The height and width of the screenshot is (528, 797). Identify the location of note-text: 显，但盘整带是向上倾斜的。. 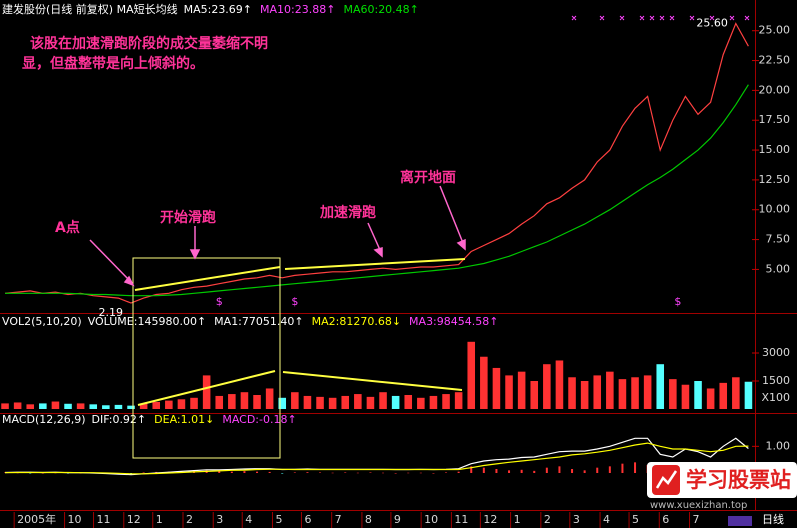
(113, 63).